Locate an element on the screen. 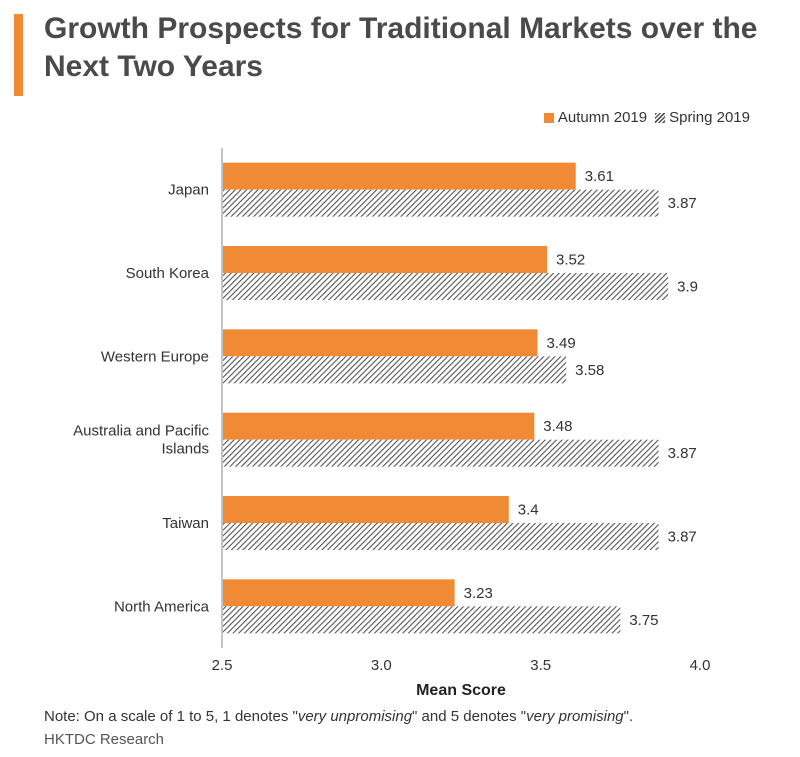 The width and height of the screenshot is (800, 757). x-axis-title: Mean Score is located at coordinates (461, 690).